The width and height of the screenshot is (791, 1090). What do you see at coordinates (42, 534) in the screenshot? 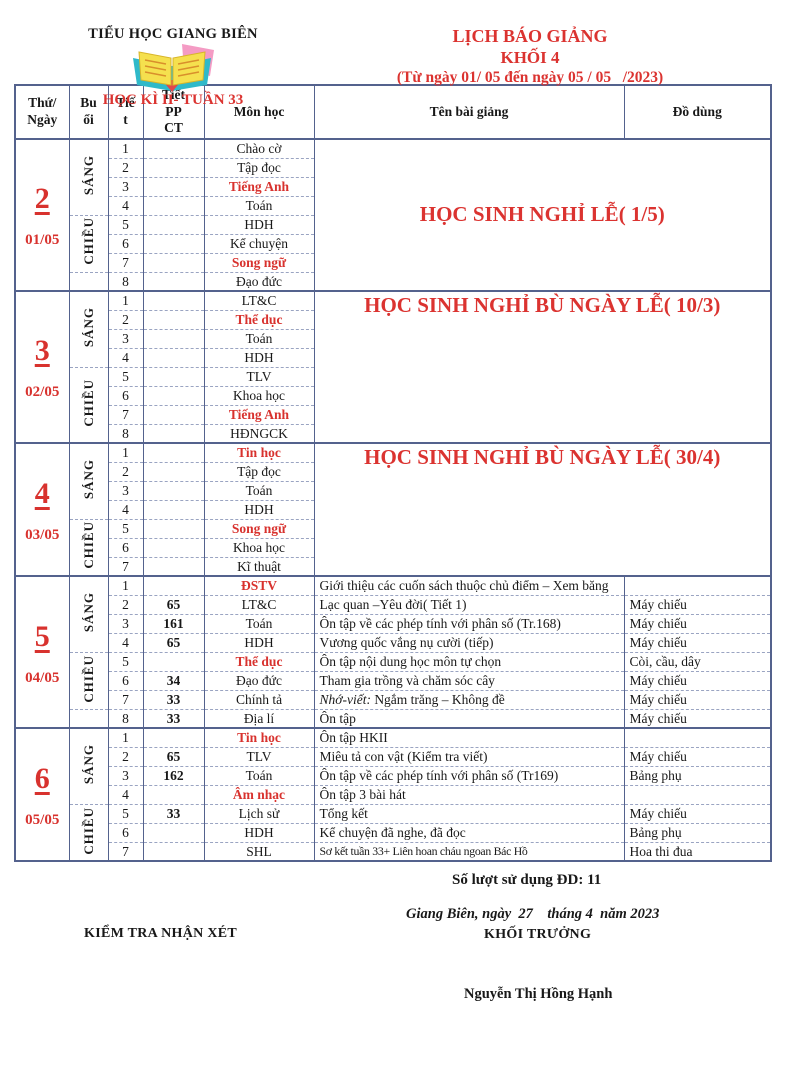
I see `day-date: 03/05` at bounding box center [42, 534].